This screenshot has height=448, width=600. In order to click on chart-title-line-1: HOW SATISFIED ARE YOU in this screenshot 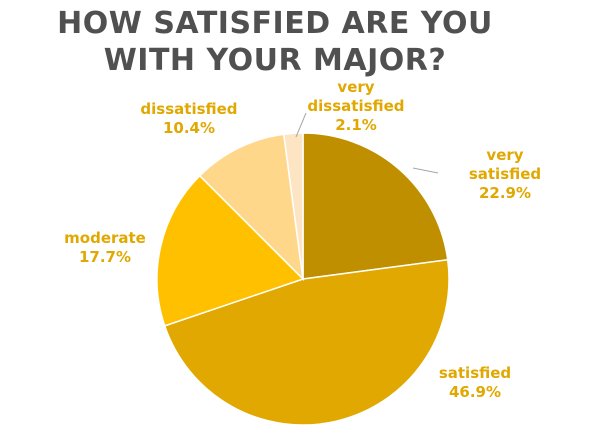, I will do `click(275, 23)`.